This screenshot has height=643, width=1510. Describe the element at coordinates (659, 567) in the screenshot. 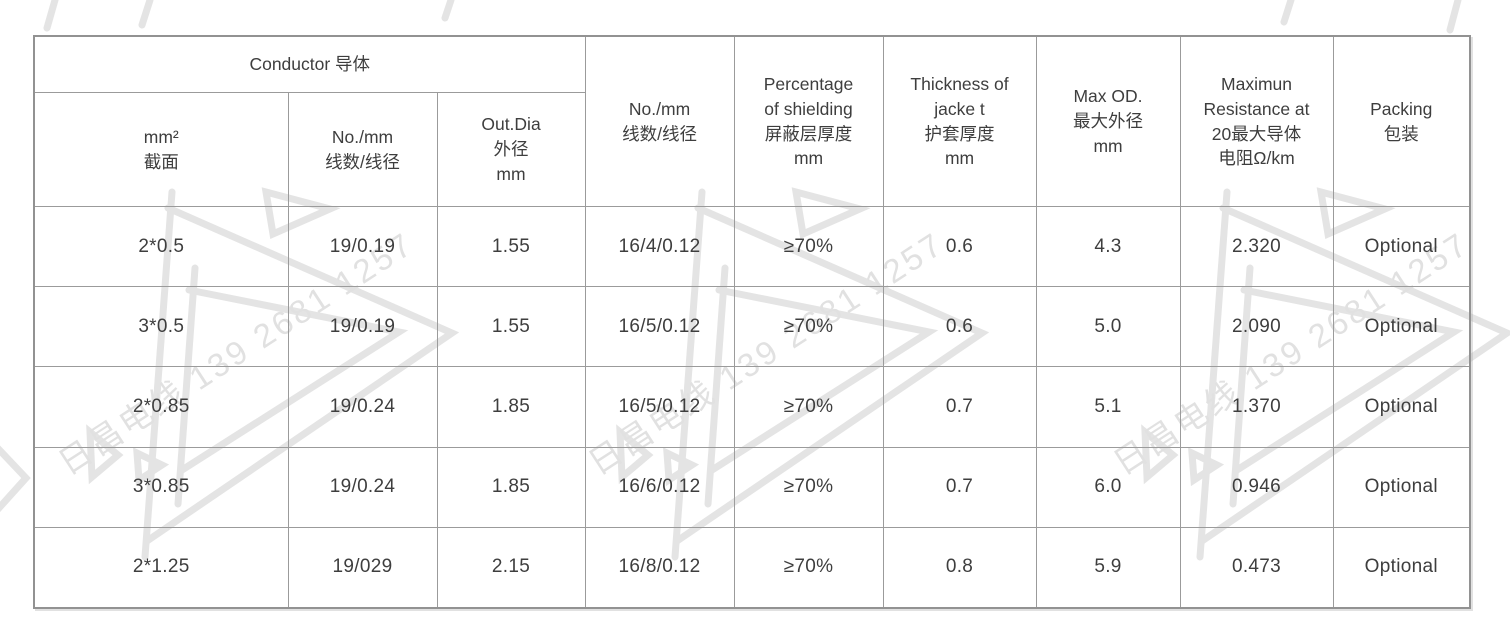

I see `table-cell: 16/8/0.12` at that location.